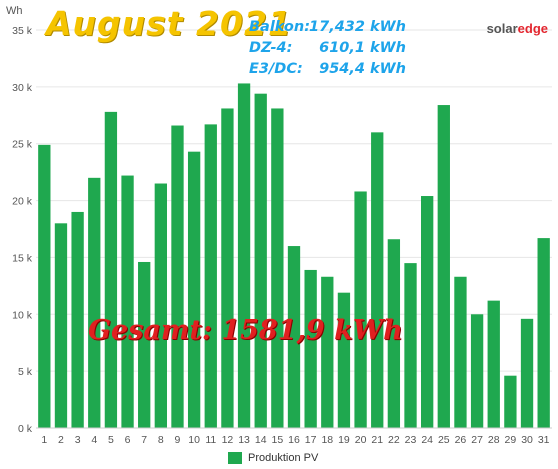 Image resolution: width=558 pixels, height=469 pixels. Describe the element at coordinates (502, 28) in the screenshot. I see `logo-part-a: solar` at that location.